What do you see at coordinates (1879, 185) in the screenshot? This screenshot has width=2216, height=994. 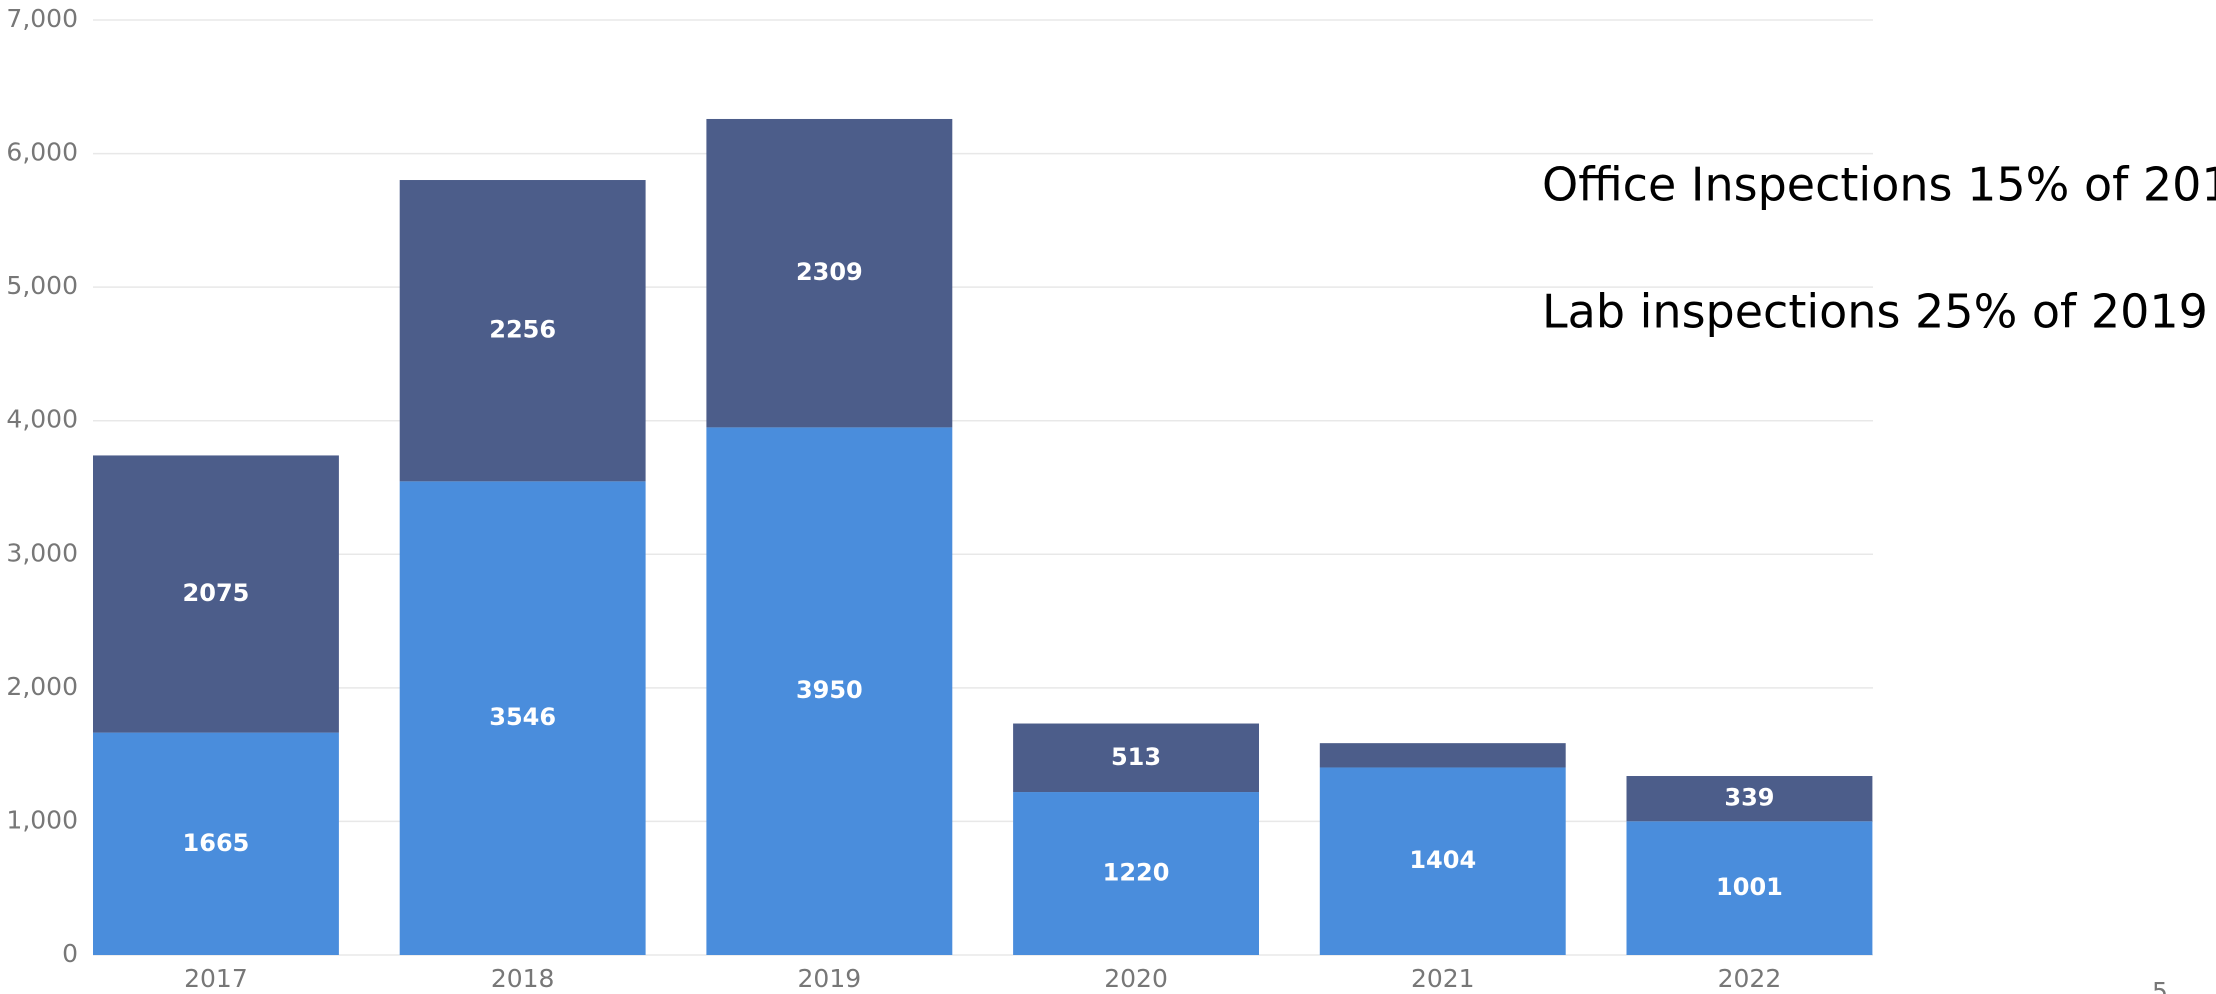 I see `annotation: Office Inspections 15% of 2019` at bounding box center [1879, 185].